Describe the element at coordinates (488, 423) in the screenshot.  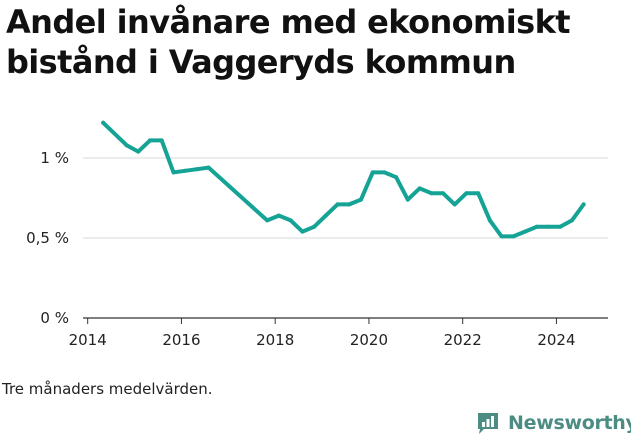
I see `newsworthy-logo-icon` at that location.